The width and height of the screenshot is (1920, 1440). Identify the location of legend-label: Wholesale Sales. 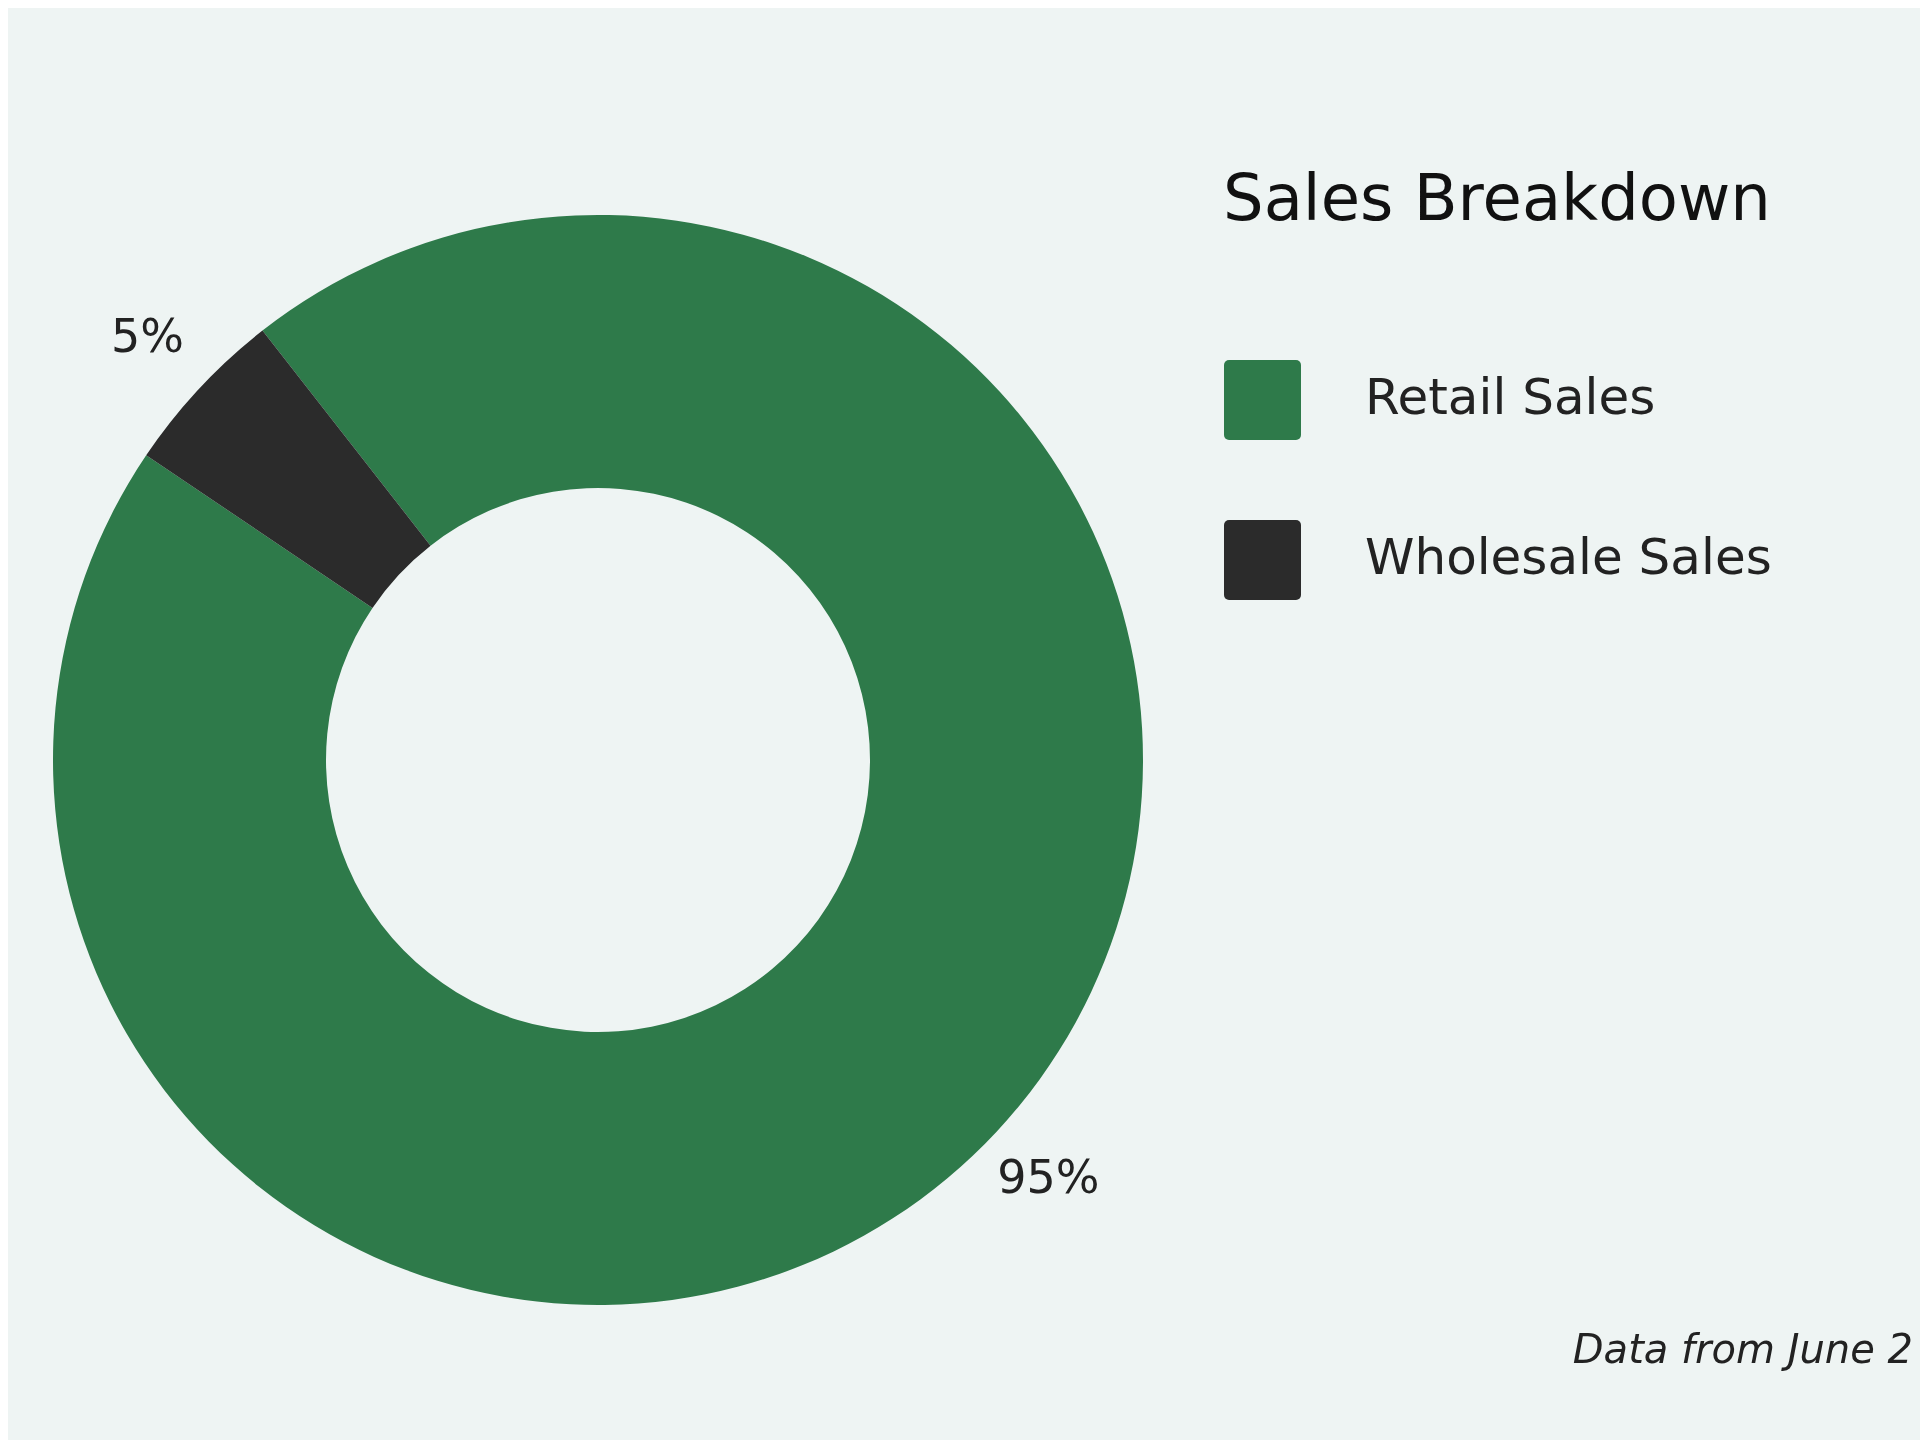
(1568, 556).